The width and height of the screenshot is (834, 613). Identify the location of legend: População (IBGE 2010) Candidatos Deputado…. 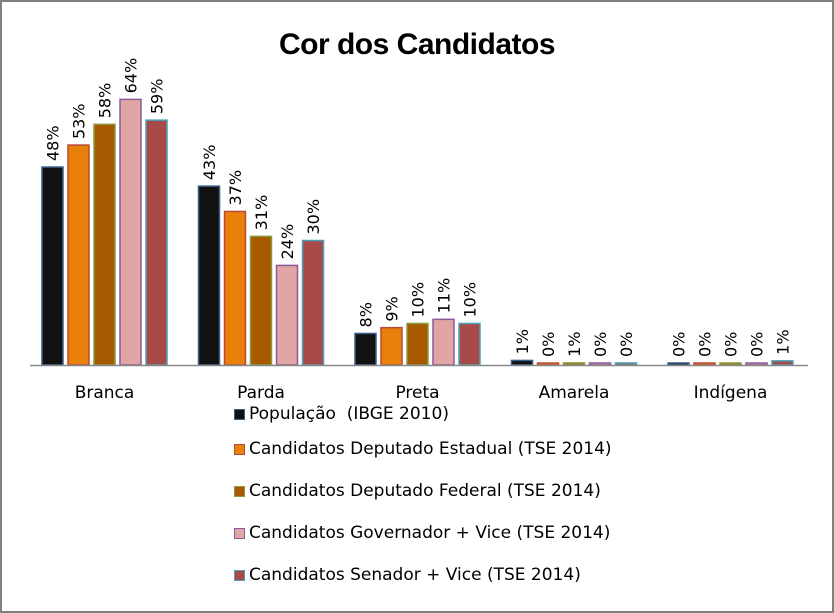
(423, 498).